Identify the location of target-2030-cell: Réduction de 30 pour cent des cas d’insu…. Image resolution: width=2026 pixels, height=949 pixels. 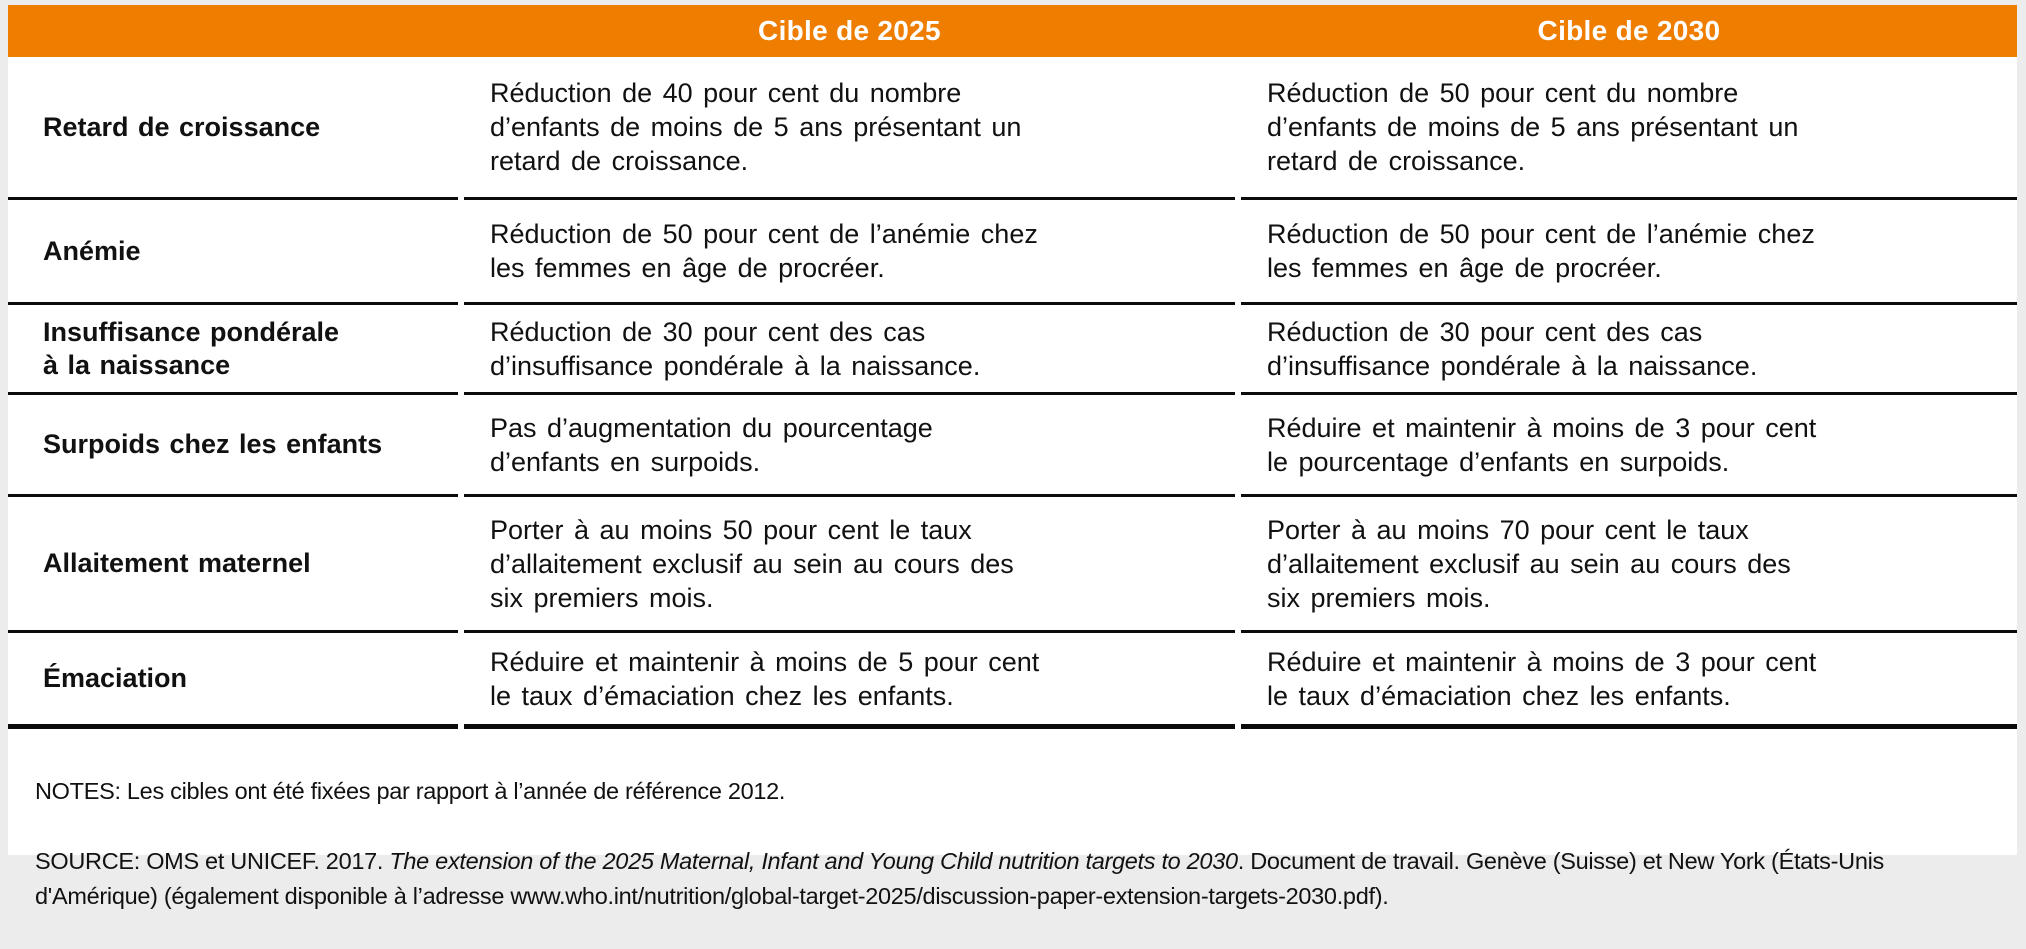
(1629, 350).